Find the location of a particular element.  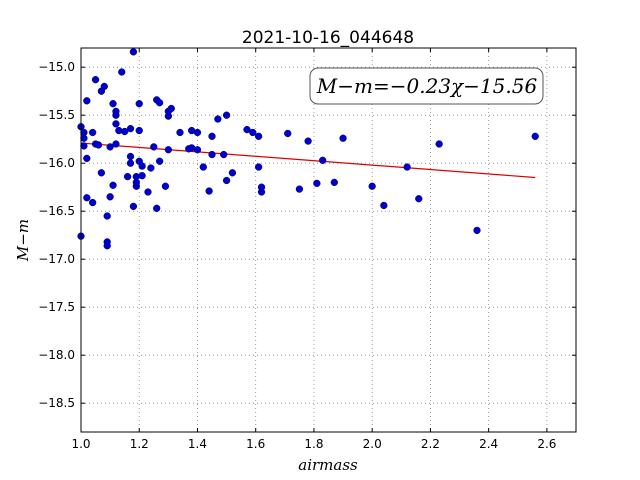

y-tick-label: −17.5 is located at coordinates (56, 307).